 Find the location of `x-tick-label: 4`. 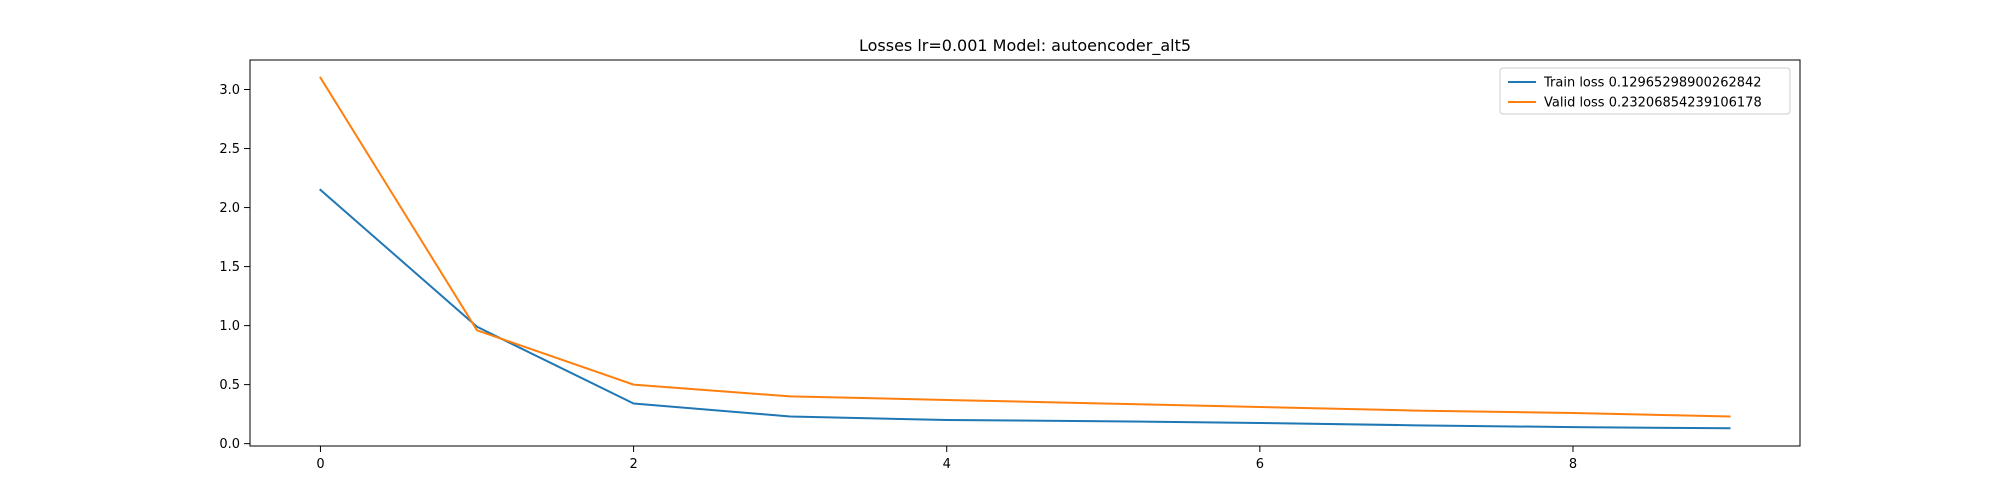

x-tick-label: 4 is located at coordinates (947, 464).